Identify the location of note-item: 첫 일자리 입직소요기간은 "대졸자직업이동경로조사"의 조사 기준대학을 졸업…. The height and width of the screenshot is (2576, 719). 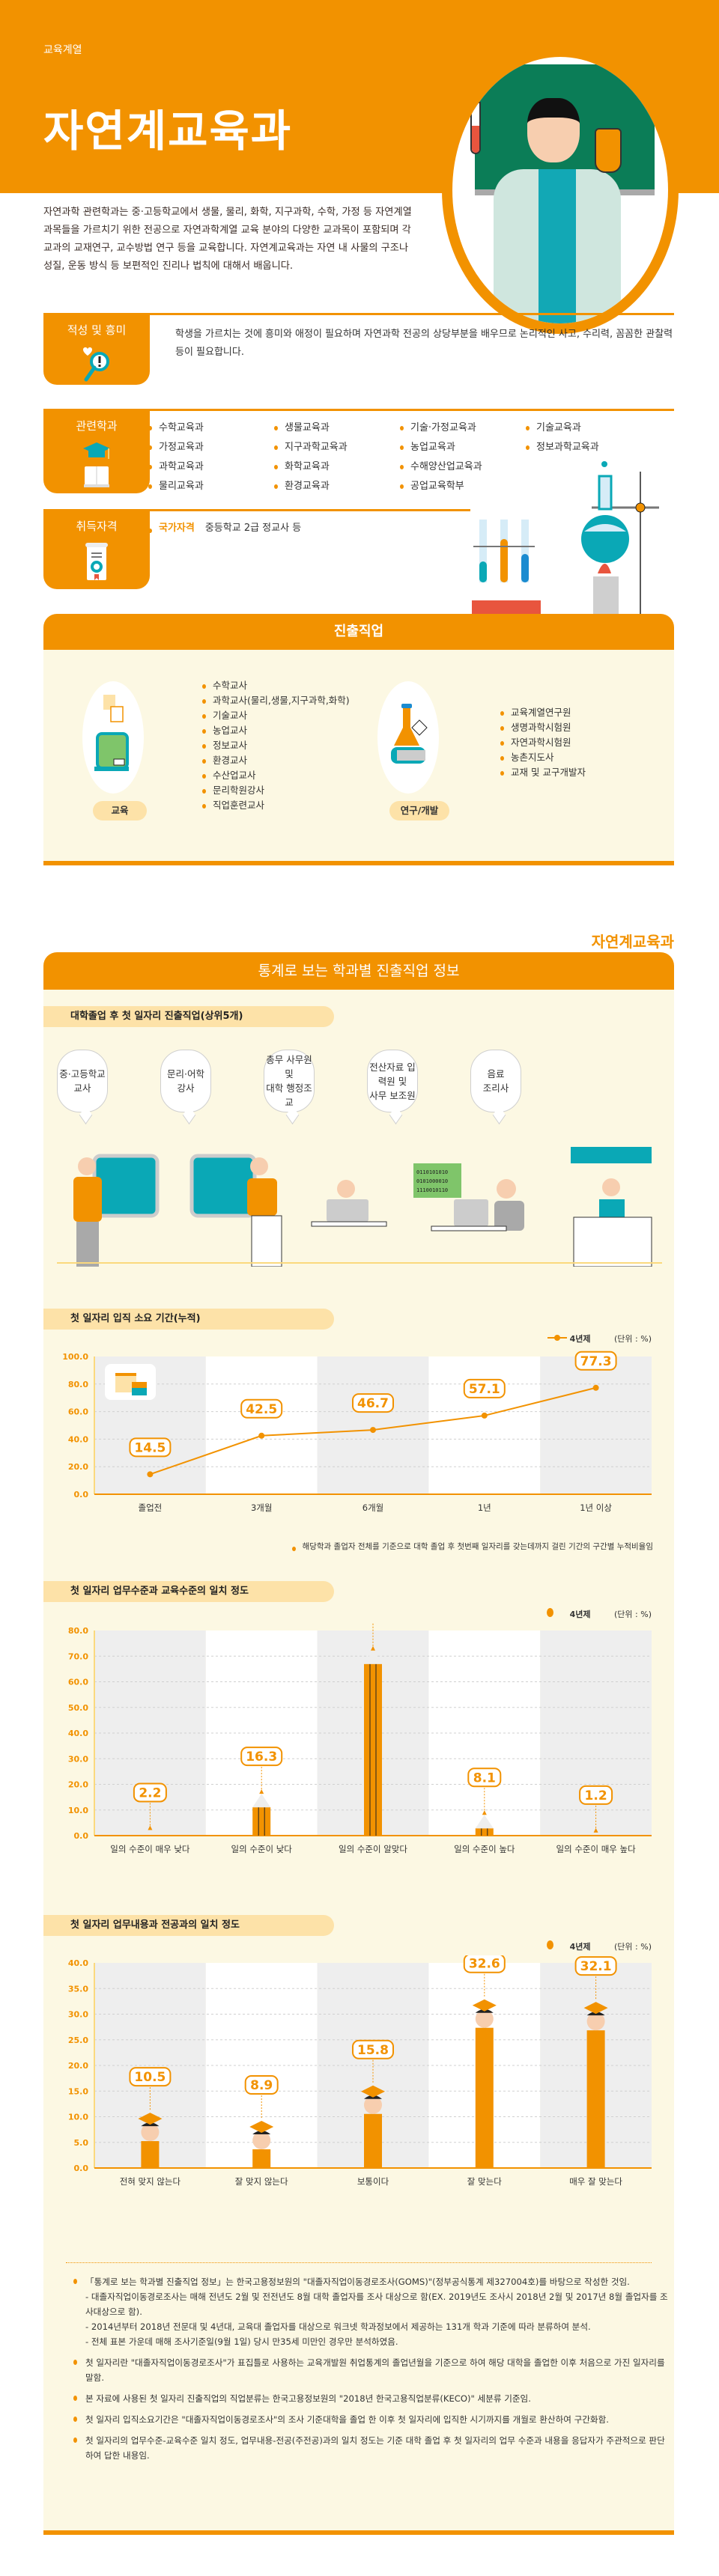
(373, 2419).